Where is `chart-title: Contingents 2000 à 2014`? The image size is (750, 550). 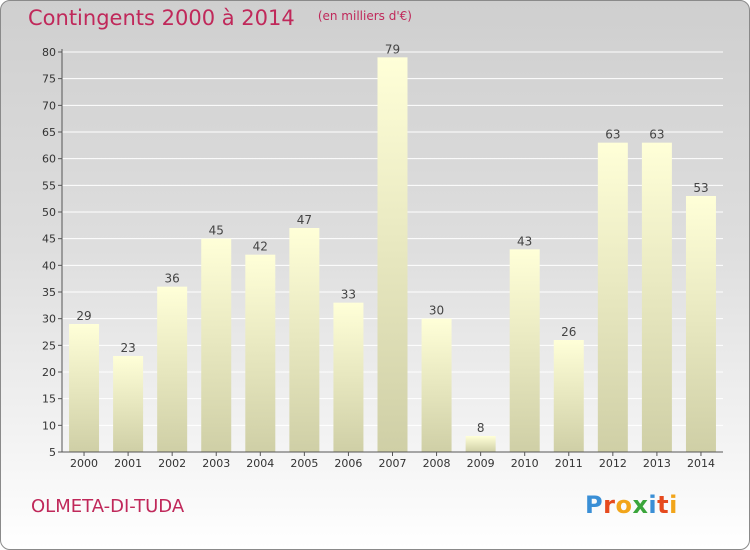 chart-title: Contingents 2000 à 2014 is located at coordinates (161, 18).